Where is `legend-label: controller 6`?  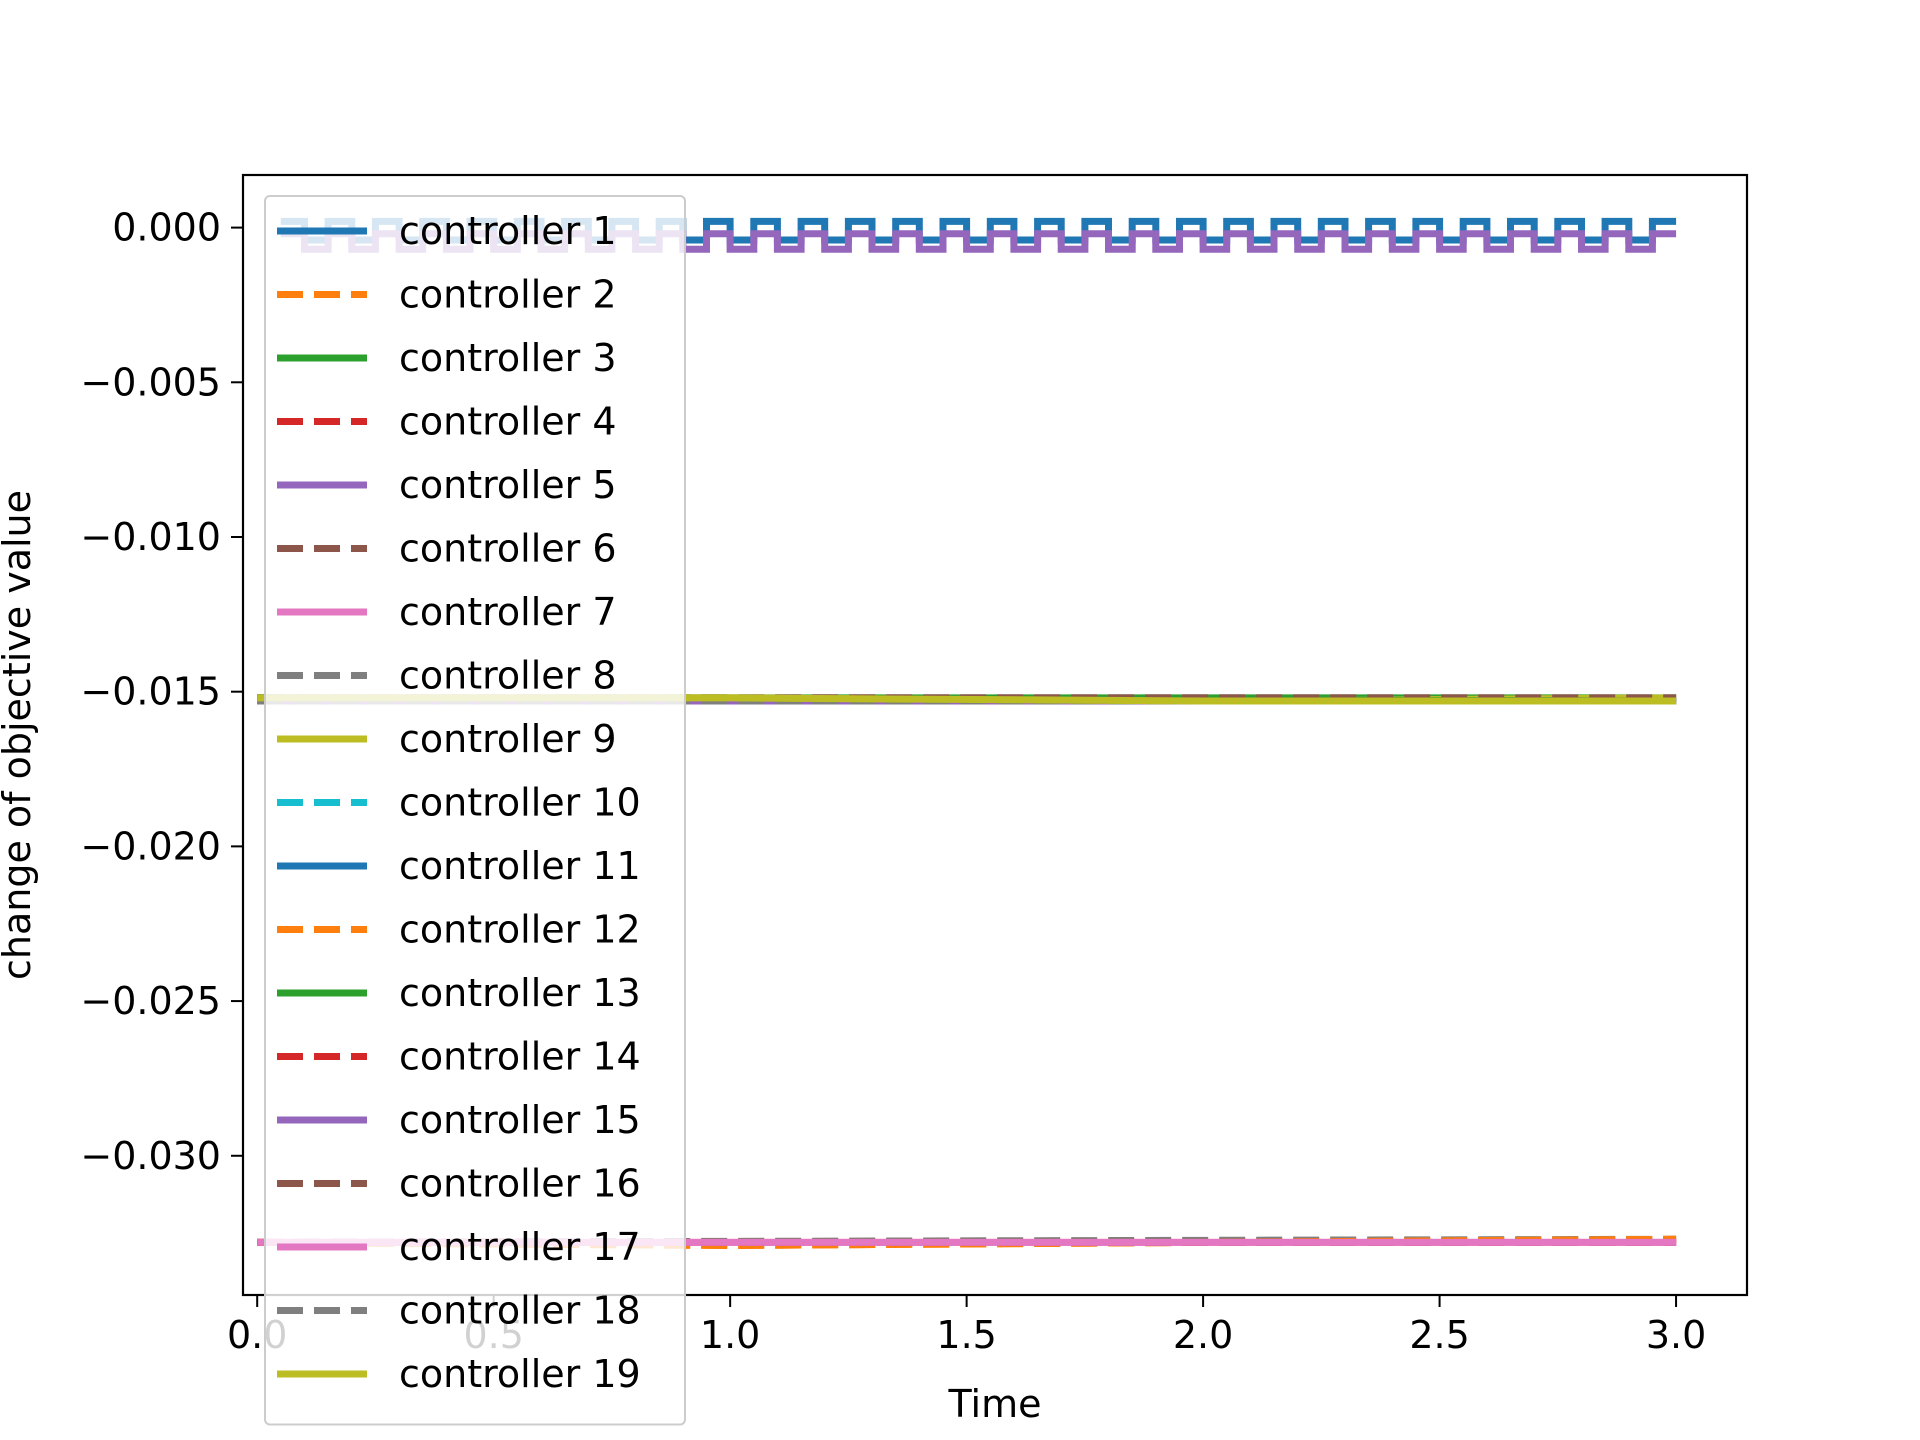 legend-label: controller 6 is located at coordinates (508, 549).